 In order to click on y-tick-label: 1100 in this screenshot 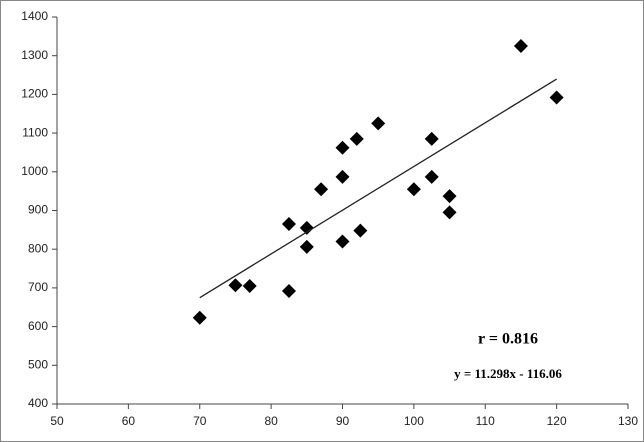, I will do `click(35, 132)`.